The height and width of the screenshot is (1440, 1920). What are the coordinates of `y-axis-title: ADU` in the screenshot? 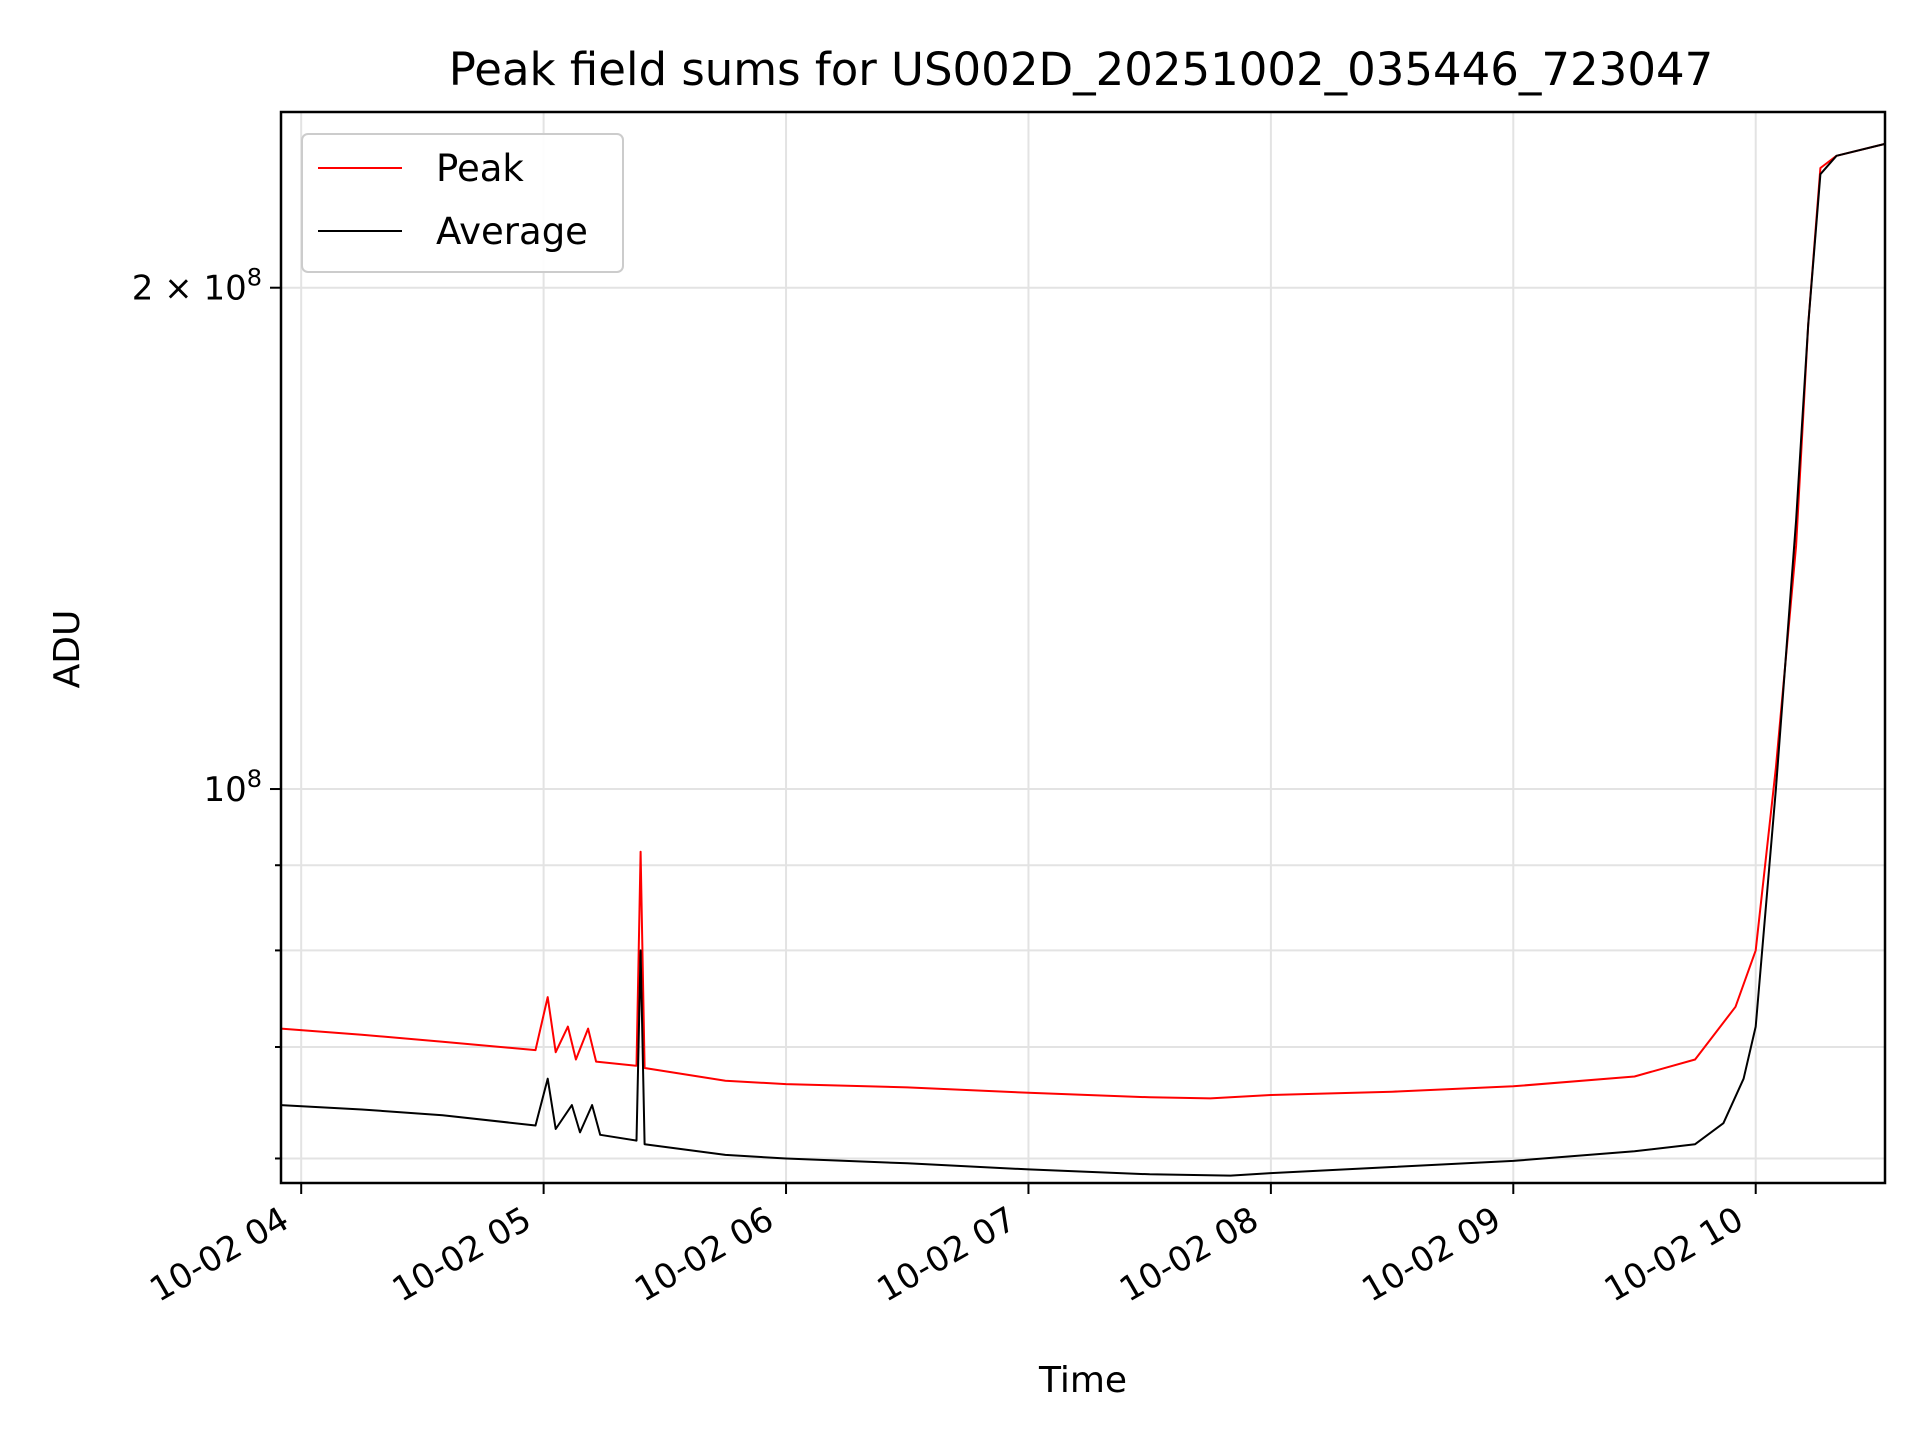 It's located at (67, 649).